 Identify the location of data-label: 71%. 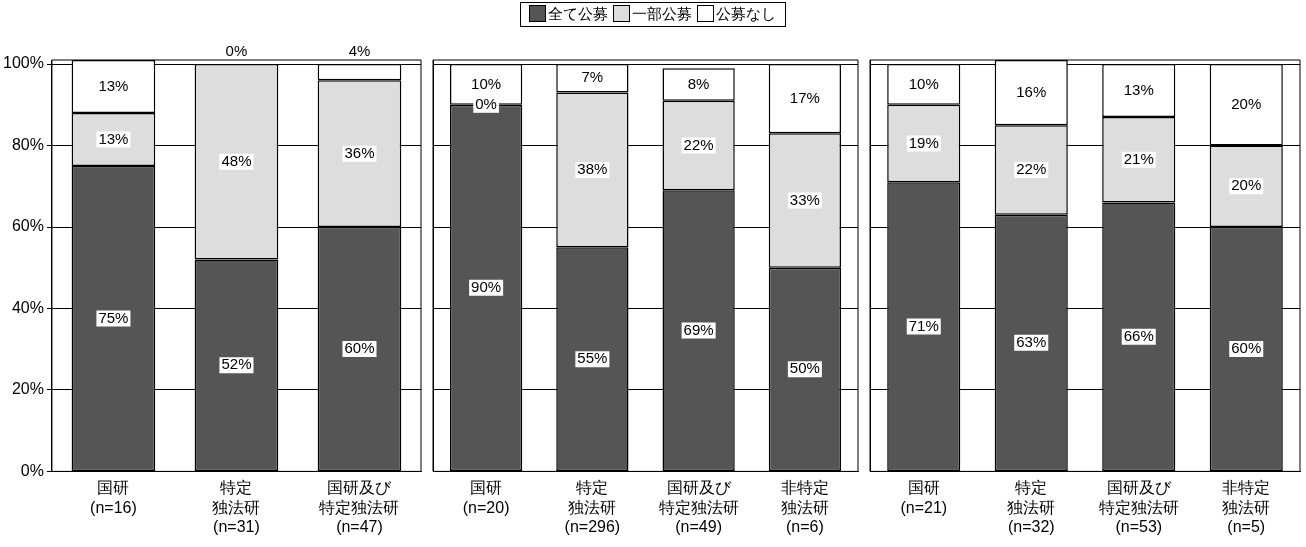
(923, 325).